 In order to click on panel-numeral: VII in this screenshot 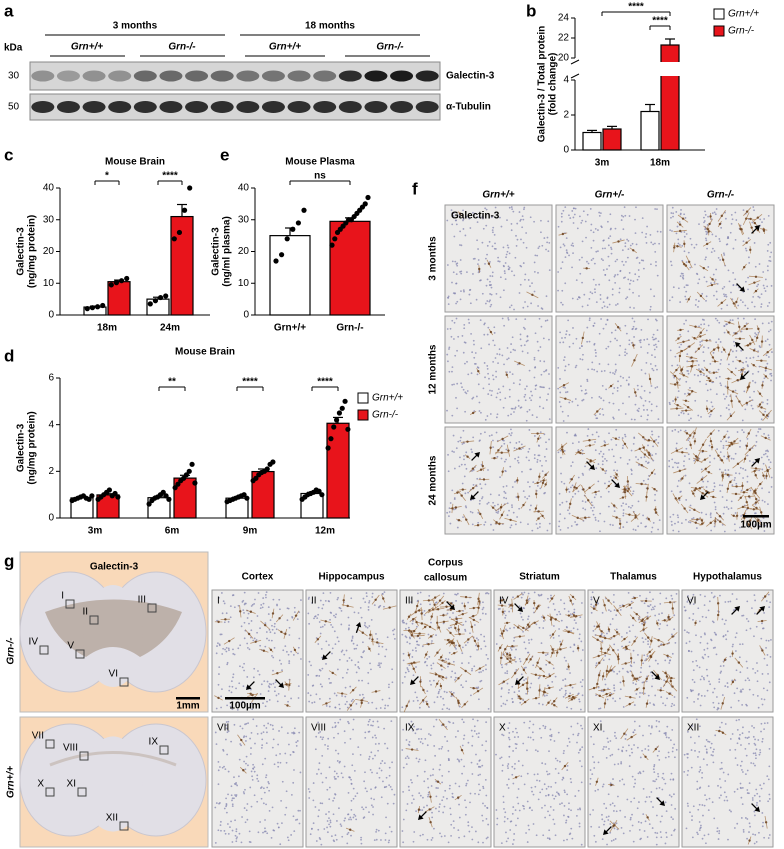, I will do `click(223, 728)`.